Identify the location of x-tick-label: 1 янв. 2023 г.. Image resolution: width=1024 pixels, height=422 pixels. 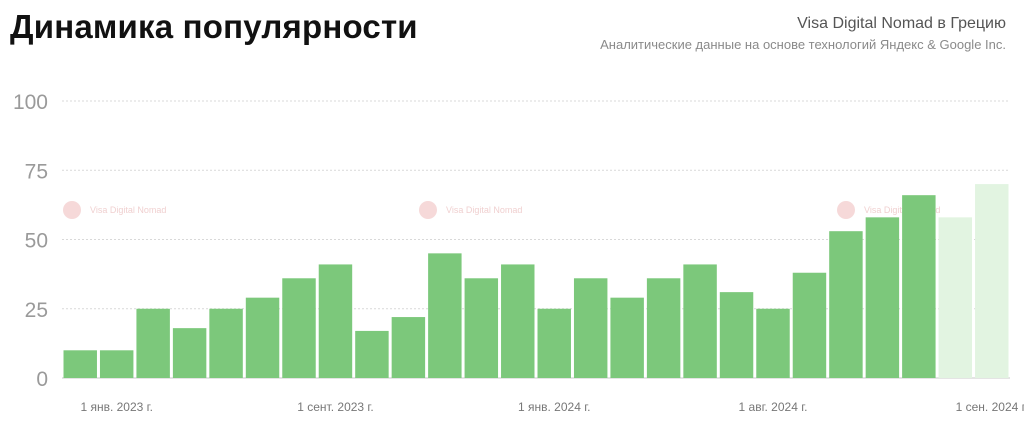
(116, 407).